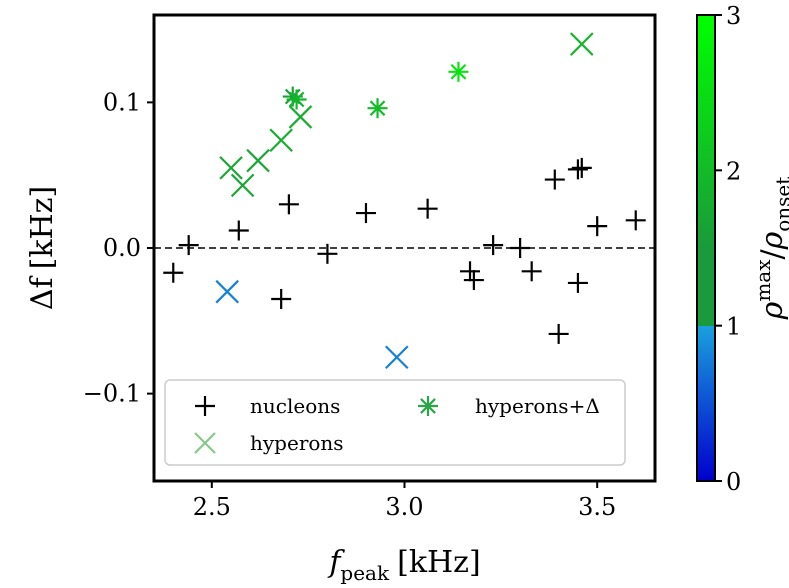  What do you see at coordinates (733, 16) in the screenshot?
I see `colorbar-tick-label: 3` at bounding box center [733, 16].